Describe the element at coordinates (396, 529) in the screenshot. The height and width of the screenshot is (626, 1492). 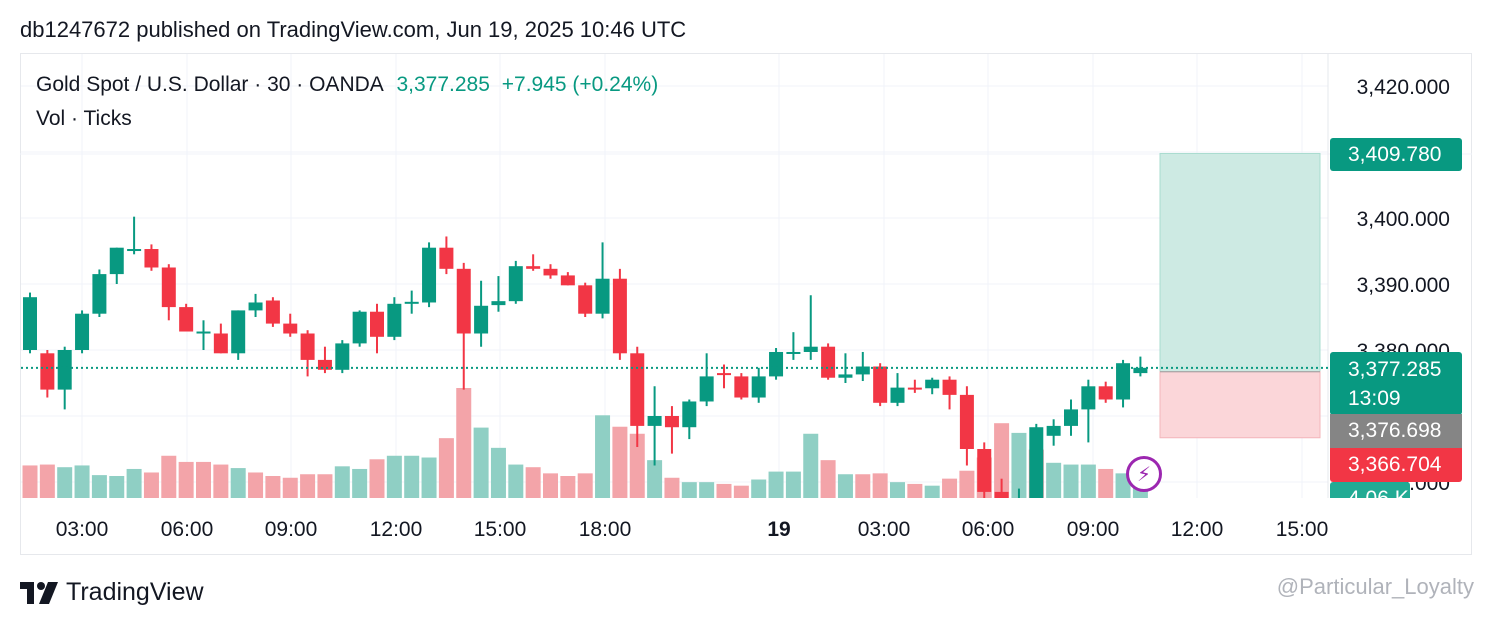
I see `x-tick-label: 12:00` at that location.